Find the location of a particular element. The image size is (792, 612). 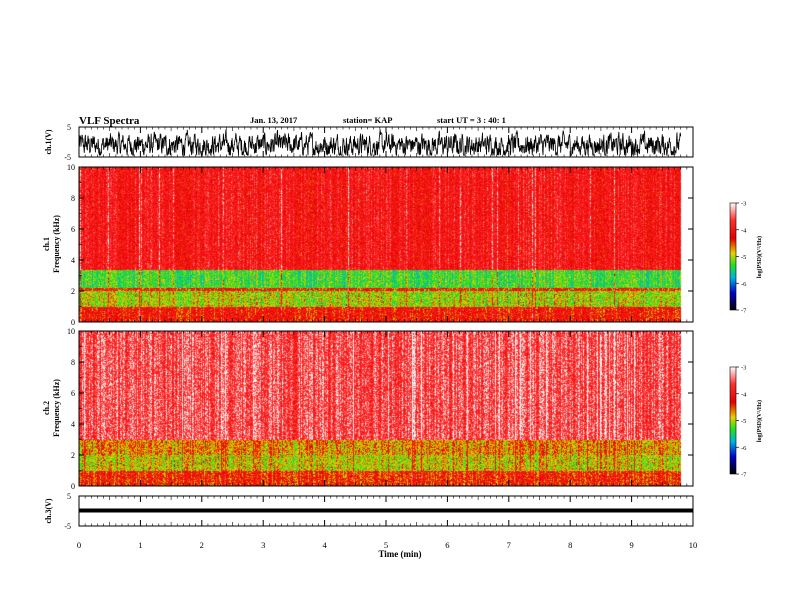

ch1-spectrogram-ylabel-channel: ch.1 is located at coordinates (46, 244).